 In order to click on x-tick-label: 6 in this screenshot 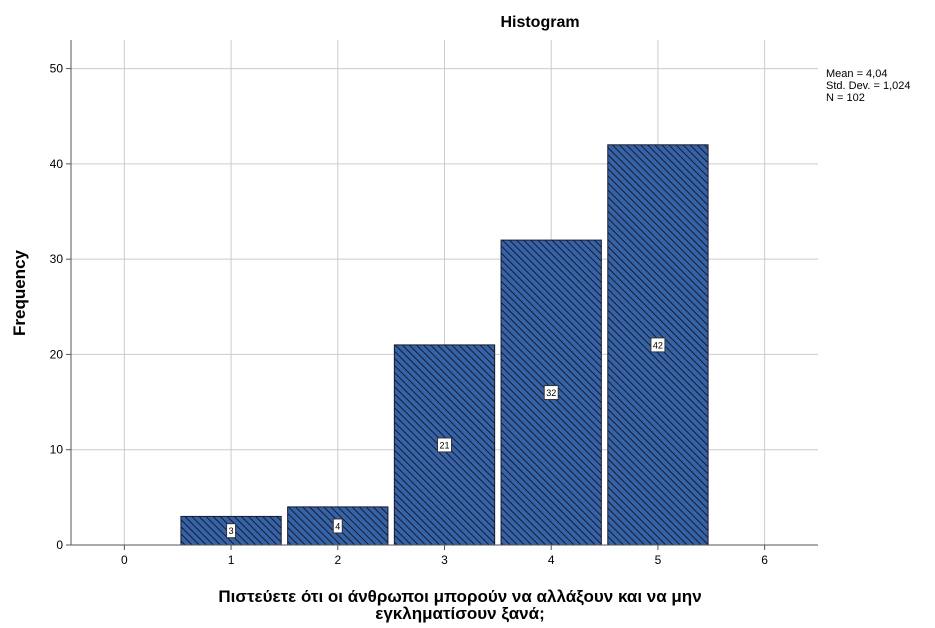, I will do `click(764, 560)`.